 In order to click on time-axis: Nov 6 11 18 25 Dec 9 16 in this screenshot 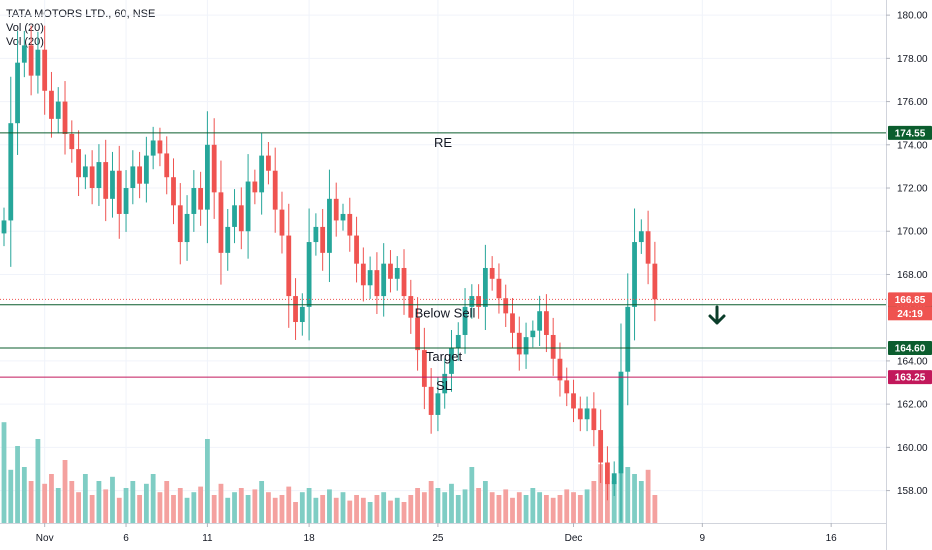, I will do `click(443, 533)`.